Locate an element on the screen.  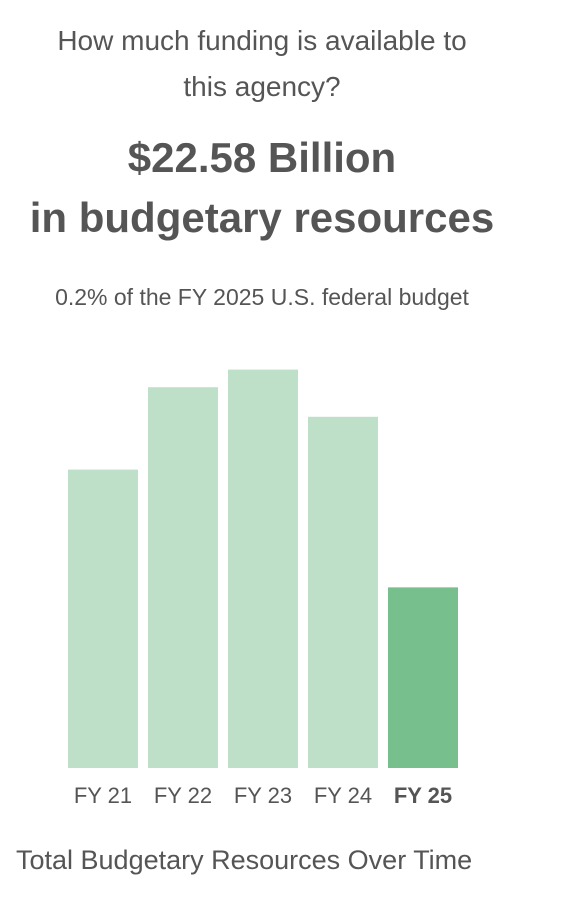
tick-label-fy-22: FY 22 is located at coordinates (183, 795).